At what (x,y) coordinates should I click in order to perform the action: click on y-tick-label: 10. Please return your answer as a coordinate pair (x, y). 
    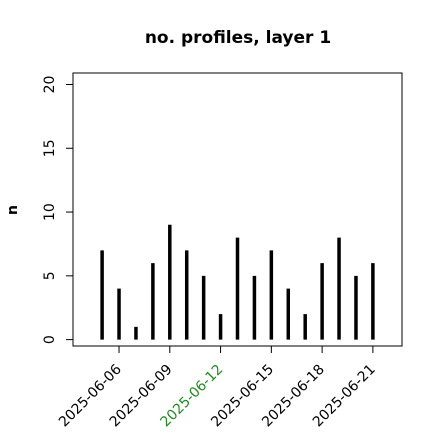
    Looking at the image, I should click on (50, 212).